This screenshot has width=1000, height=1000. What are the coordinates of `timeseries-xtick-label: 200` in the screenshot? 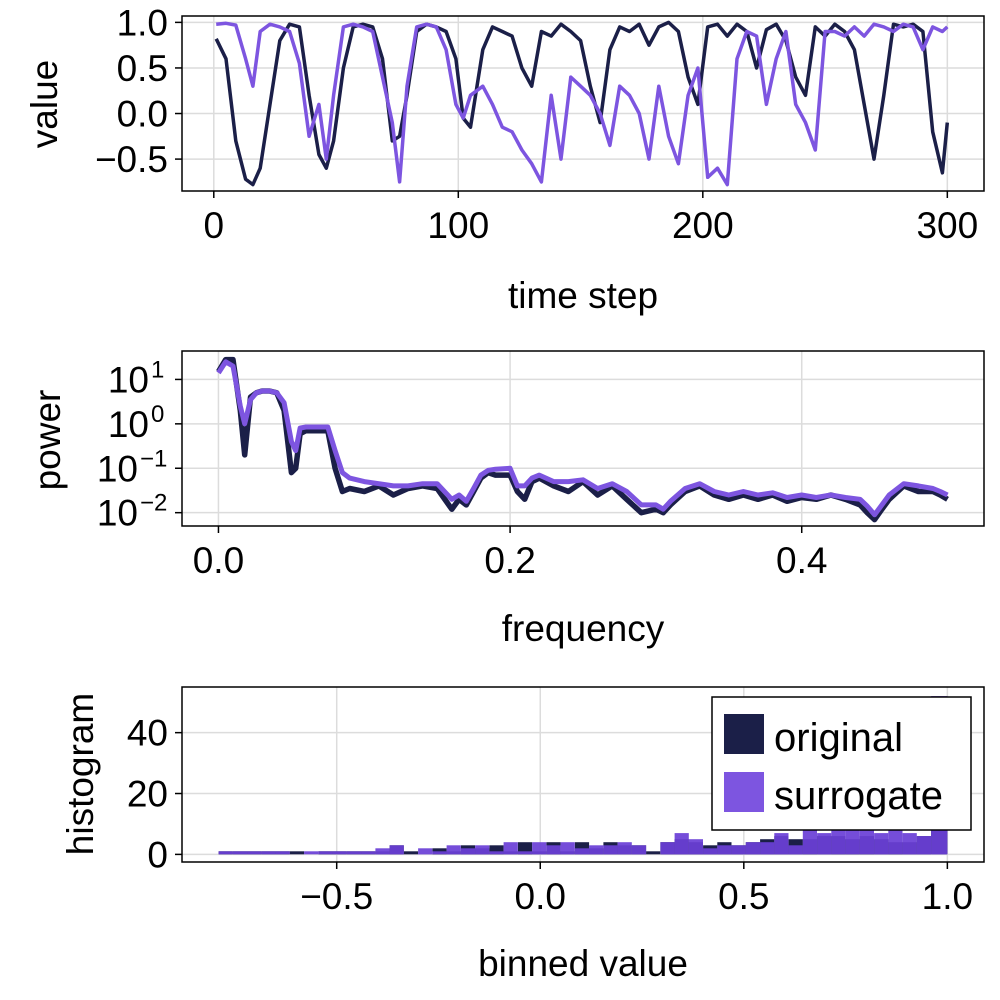 It's located at (703, 225).